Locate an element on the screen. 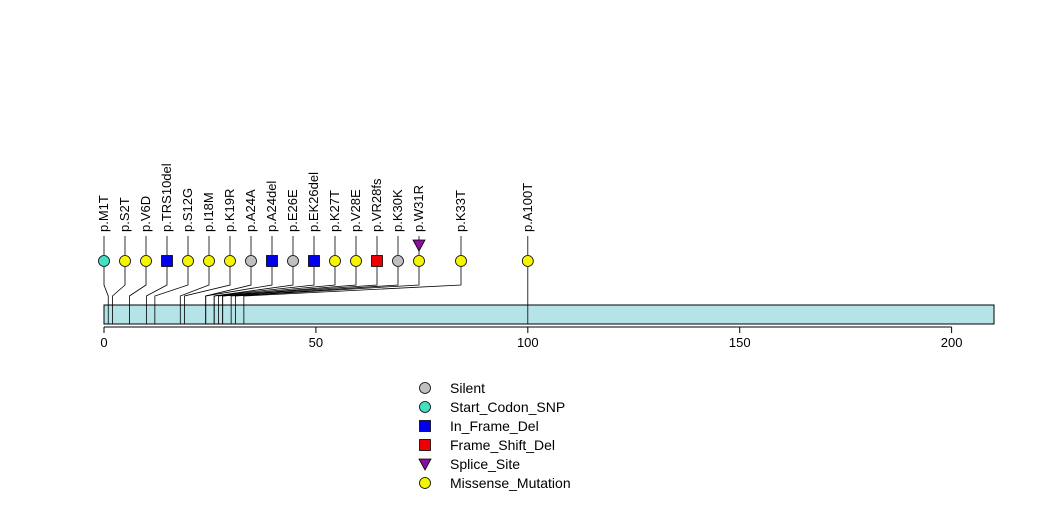 The image size is (1047, 524). legend-label-5: Splice_Site is located at coordinates (485, 464).